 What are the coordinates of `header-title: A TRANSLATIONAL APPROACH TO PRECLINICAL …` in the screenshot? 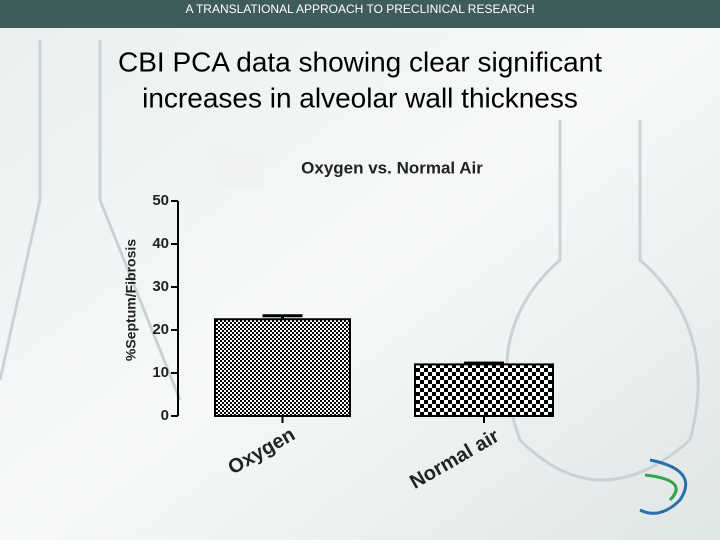 It's located at (360, 9).